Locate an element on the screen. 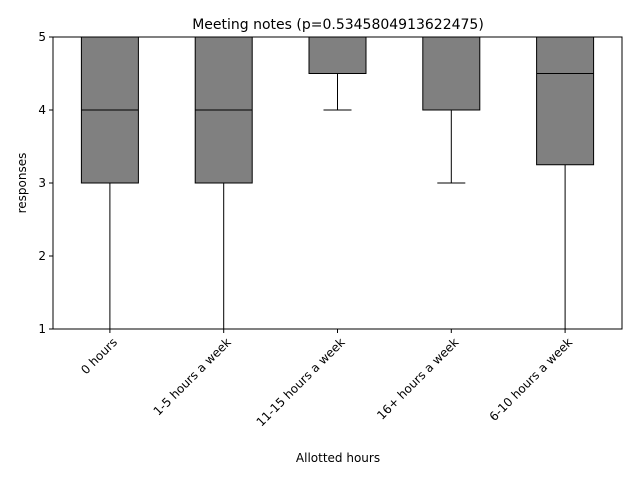 Image resolution: width=640 pixels, height=480 pixels. x-tick-label: 16+ hours a week is located at coordinates (417, 378).